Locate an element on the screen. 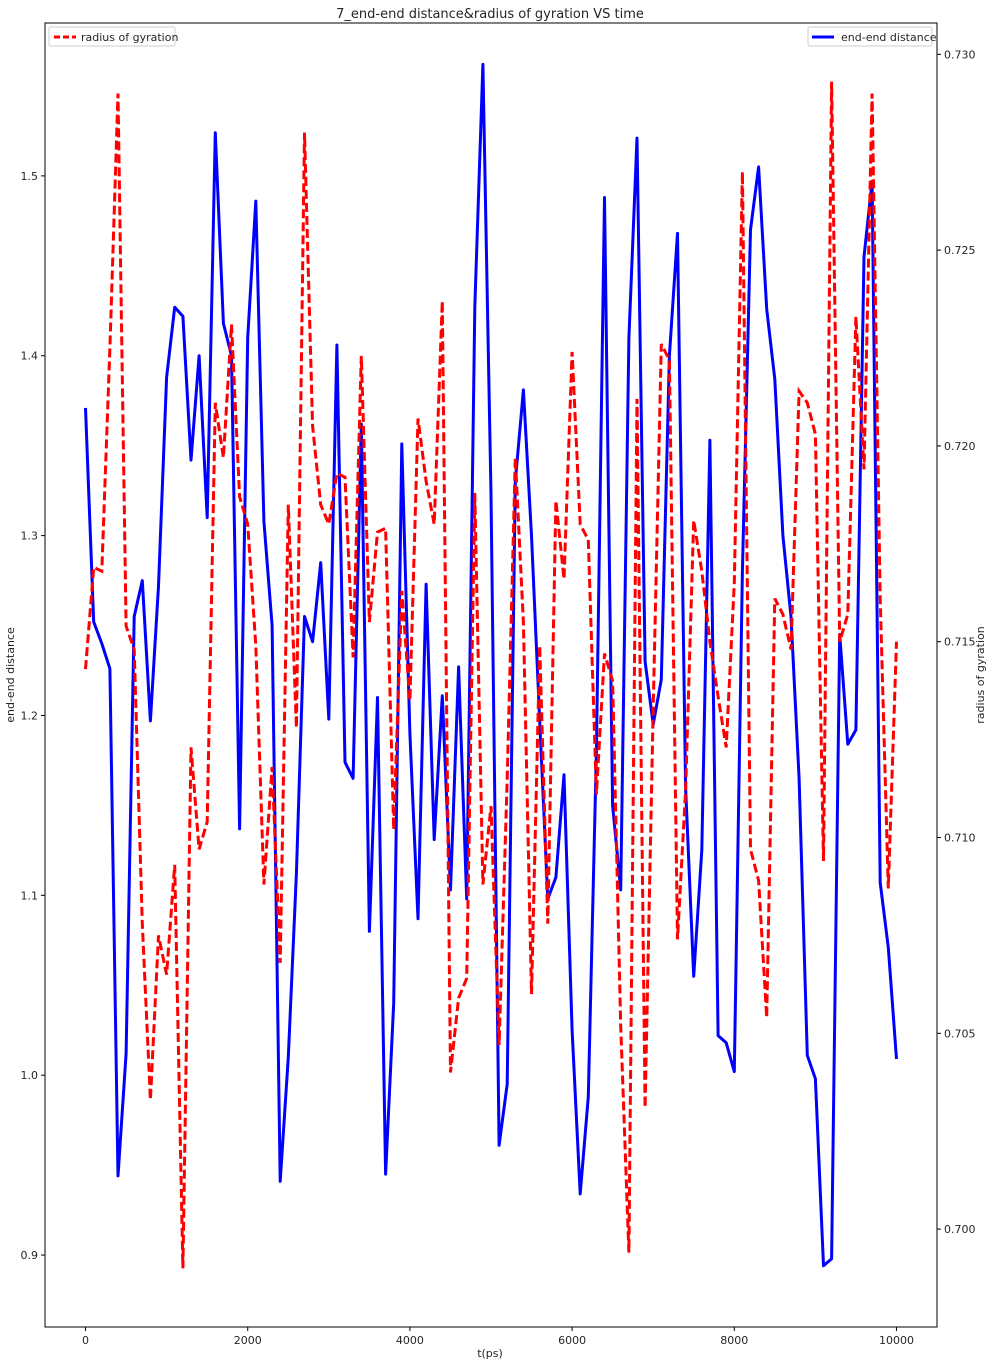 Image resolution: width=993 pixels, height=1366 pixels. y-right-tick-label: 0.705 is located at coordinates (960, 1033).